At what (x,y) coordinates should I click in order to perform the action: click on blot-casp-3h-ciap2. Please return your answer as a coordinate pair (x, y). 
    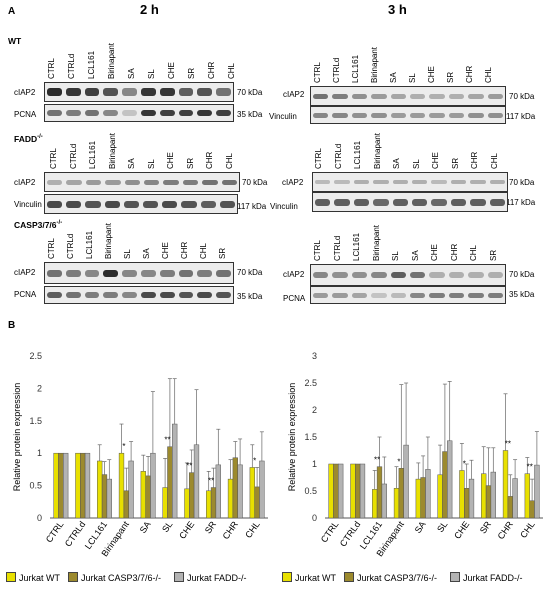
    Looking at the image, I should click on (408, 275).